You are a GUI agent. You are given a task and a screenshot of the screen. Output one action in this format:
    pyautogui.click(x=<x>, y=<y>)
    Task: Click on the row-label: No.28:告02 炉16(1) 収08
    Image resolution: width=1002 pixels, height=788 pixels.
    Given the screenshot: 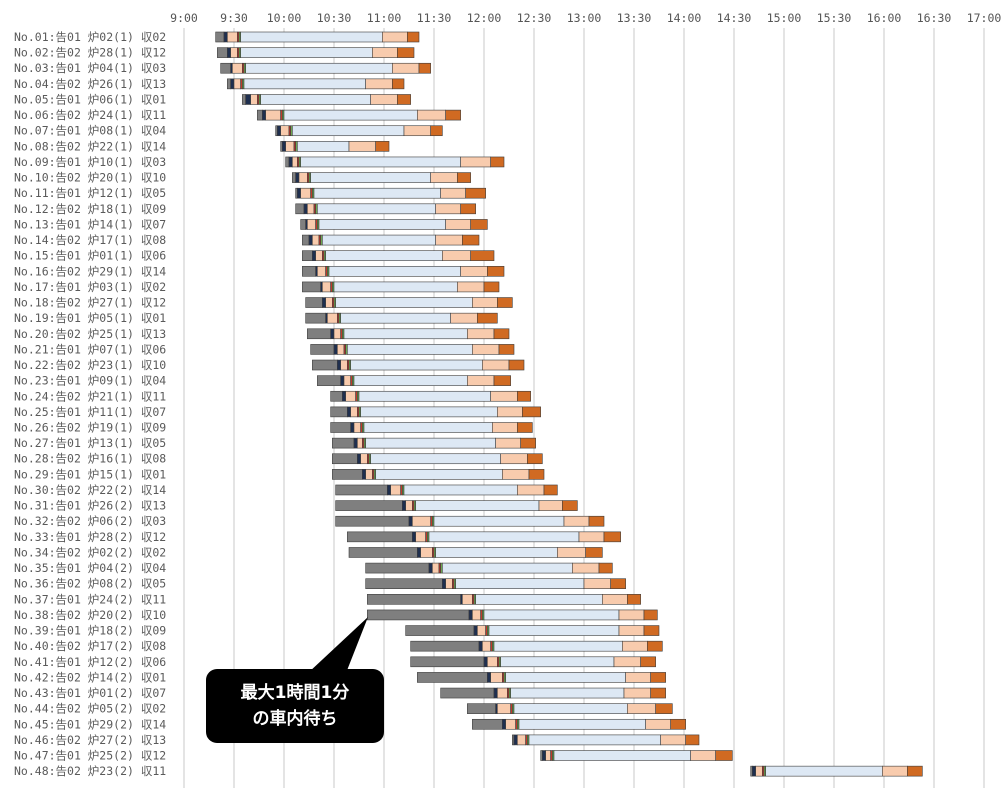 What is the action you would take?
    pyautogui.click(x=90, y=459)
    